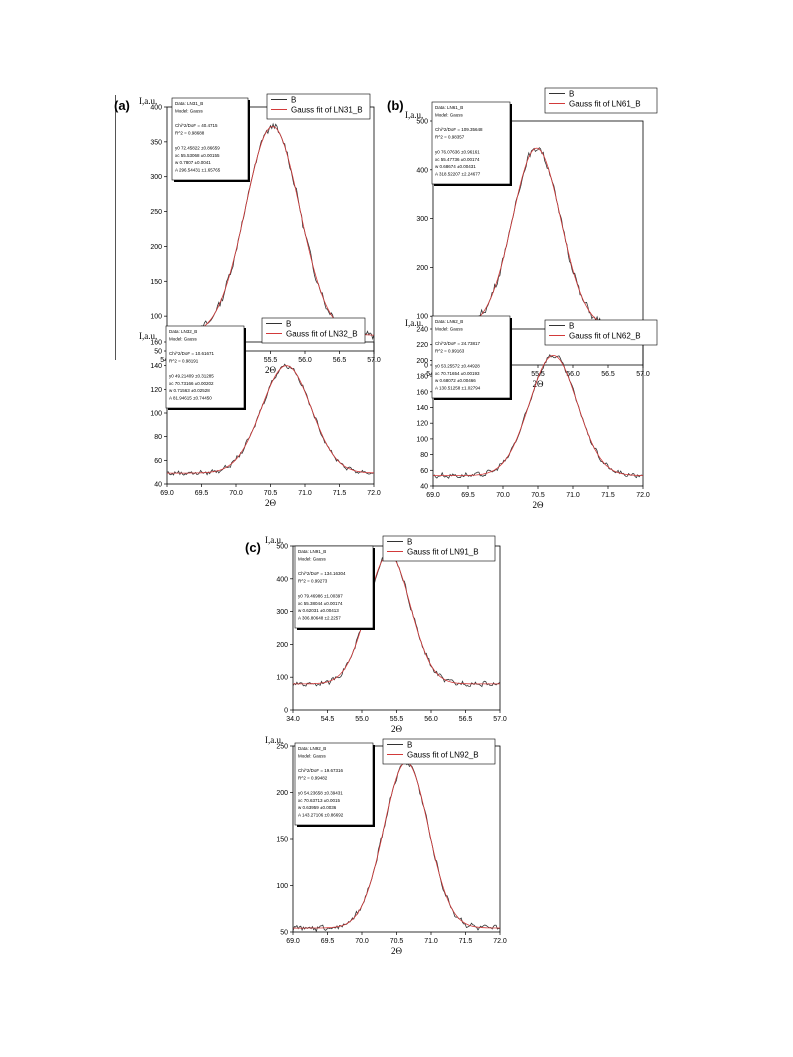 The height and width of the screenshot is (1057, 793). What do you see at coordinates (443, 552) in the screenshot?
I see `legend-entry: Gauss fit of LN91_B` at bounding box center [443, 552].